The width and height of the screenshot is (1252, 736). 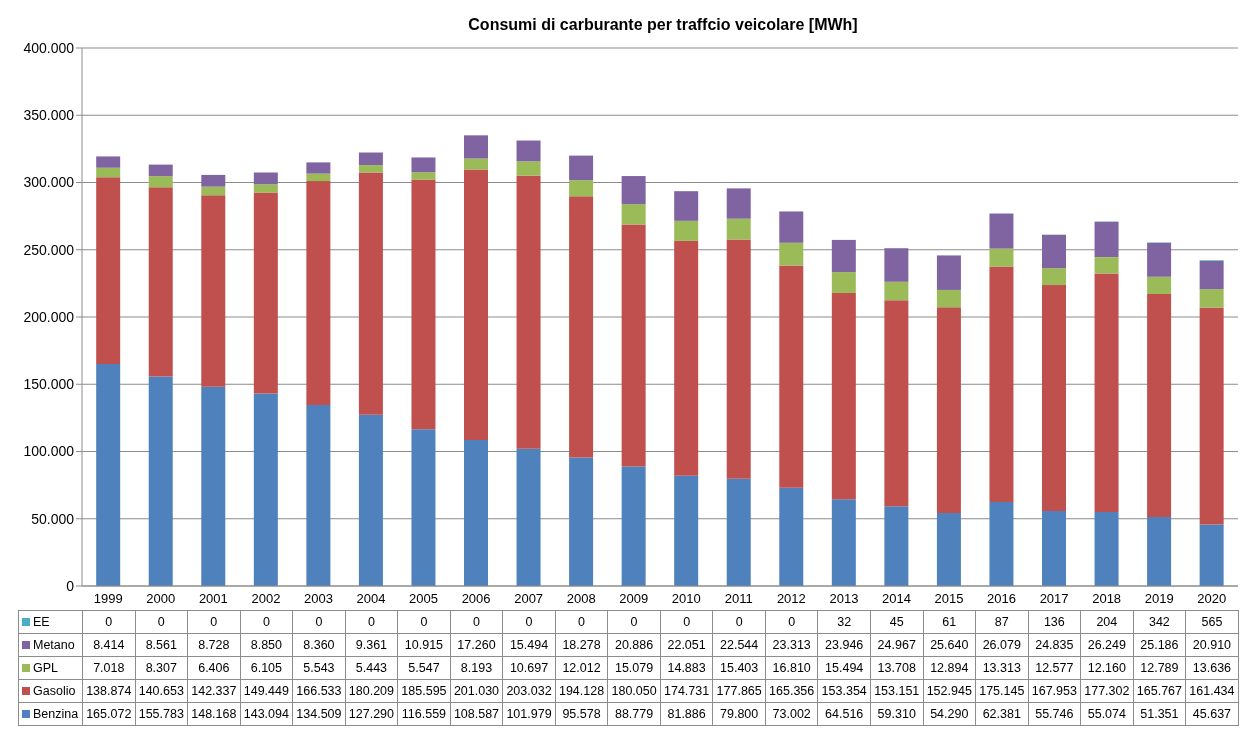 I want to click on y-tick-label: 50.000, so click(x=53, y=518).